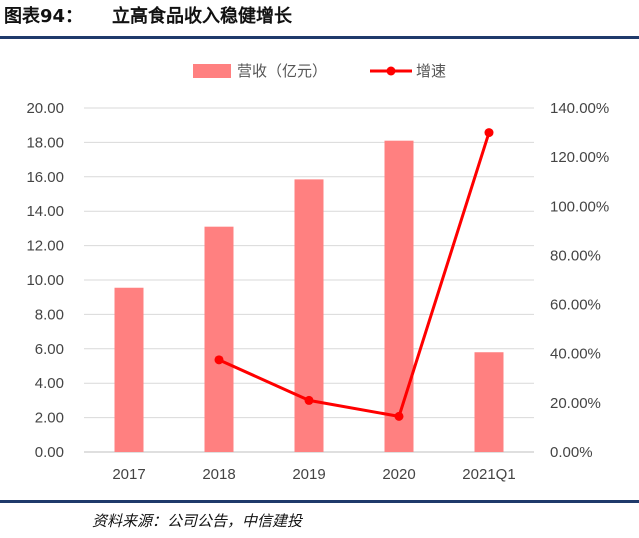 The image size is (639, 538). I want to click on figure-title: 图表94： 立高食品收入稳健增长, so click(148, 17).